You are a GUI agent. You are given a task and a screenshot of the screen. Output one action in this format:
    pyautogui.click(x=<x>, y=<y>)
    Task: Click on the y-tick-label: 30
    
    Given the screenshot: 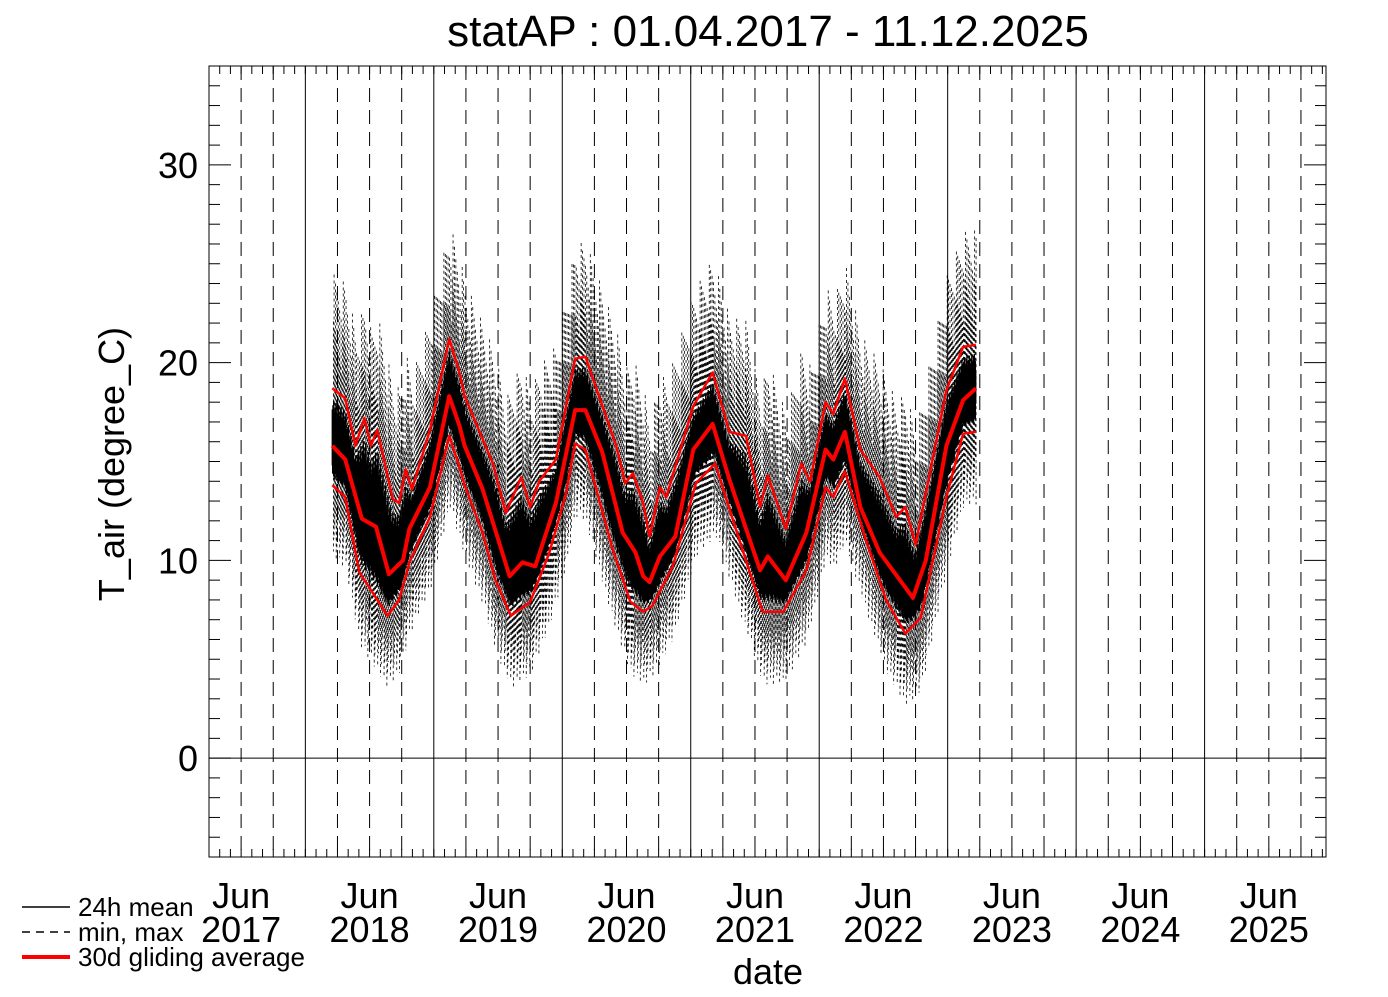 What is the action you would take?
    pyautogui.click(x=178, y=165)
    